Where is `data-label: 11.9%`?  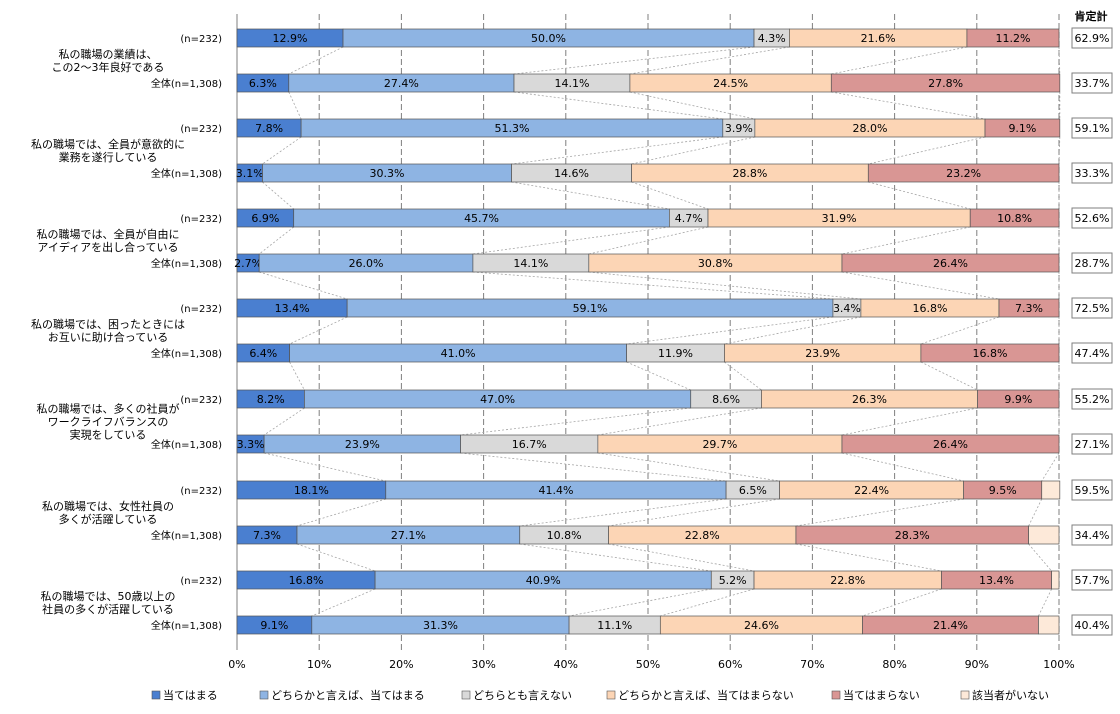 data-label: 11.9% is located at coordinates (675, 353).